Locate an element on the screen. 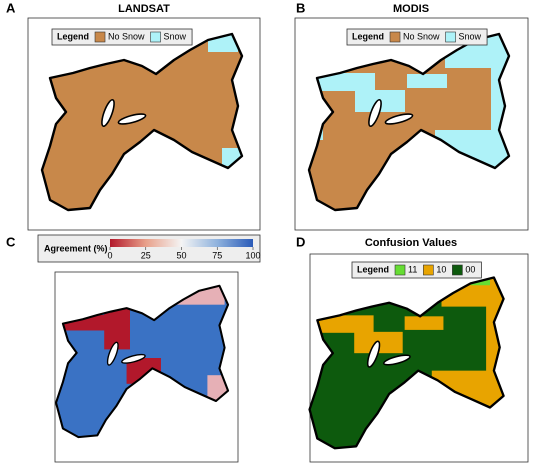 The height and width of the screenshot is (467, 550). colorbar-tick-label: 75 is located at coordinates (217, 255).